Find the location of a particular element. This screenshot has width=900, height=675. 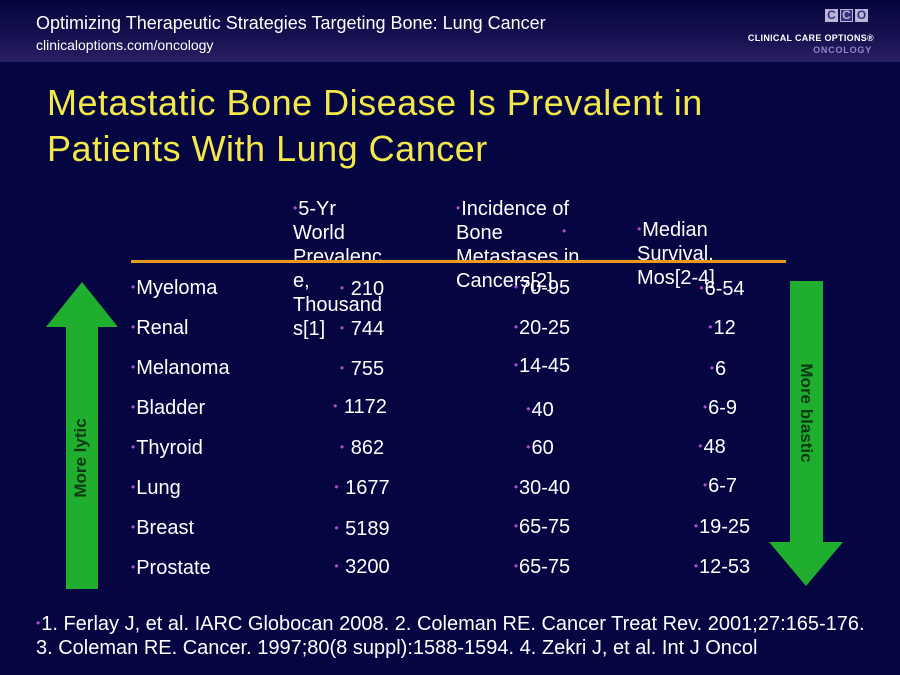

row-label-bladder: •Bladder is located at coordinates (168, 408).